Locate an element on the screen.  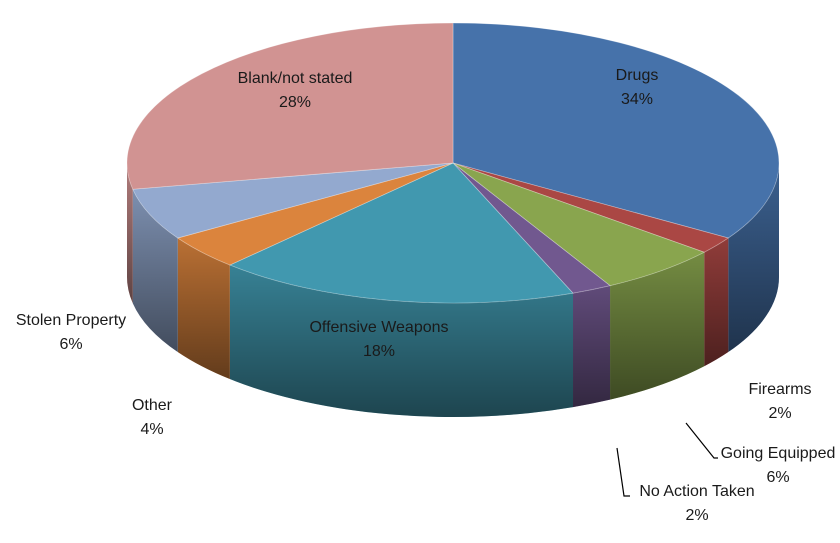
slice-label-name: Stolen Property is located at coordinates (71, 320).